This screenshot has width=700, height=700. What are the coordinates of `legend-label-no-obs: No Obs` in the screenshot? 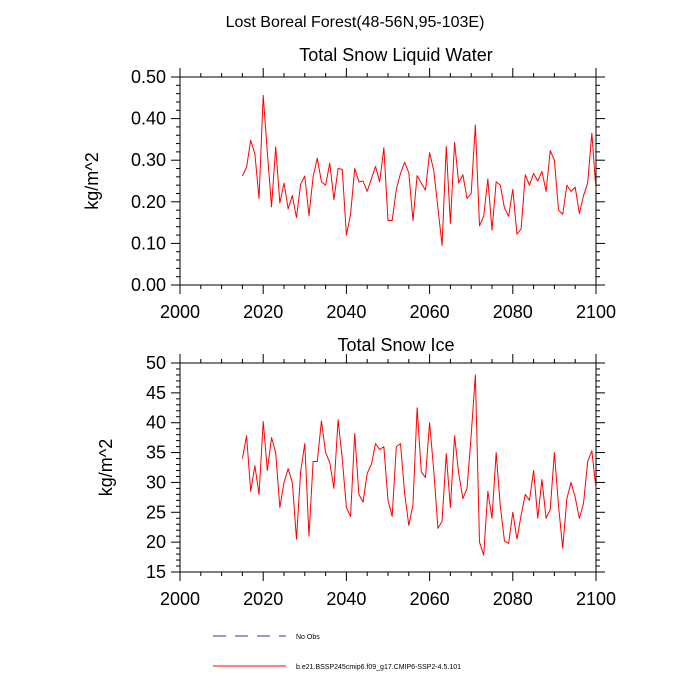 It's located at (308, 637).